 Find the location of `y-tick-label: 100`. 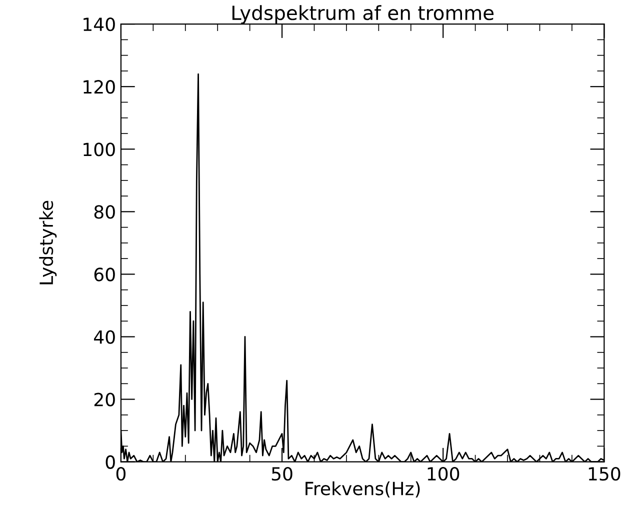

y-tick-label: 100 is located at coordinates (99, 149).